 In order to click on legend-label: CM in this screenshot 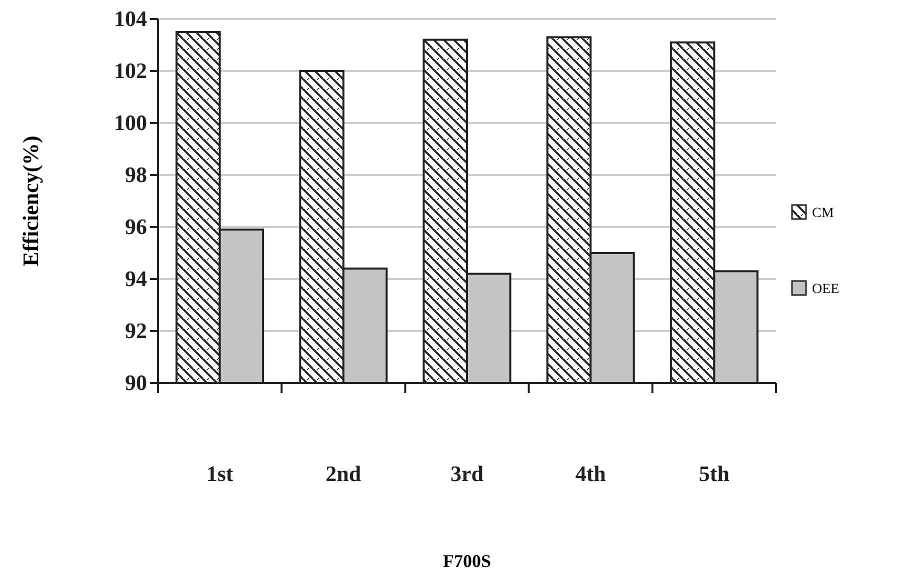, I will do `click(823, 213)`.